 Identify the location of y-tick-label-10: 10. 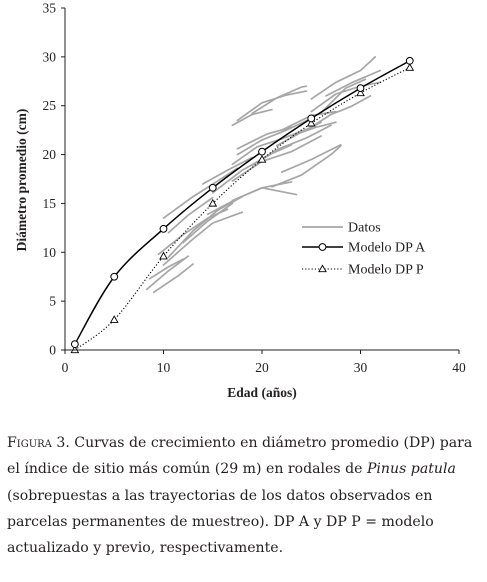
(50, 252).